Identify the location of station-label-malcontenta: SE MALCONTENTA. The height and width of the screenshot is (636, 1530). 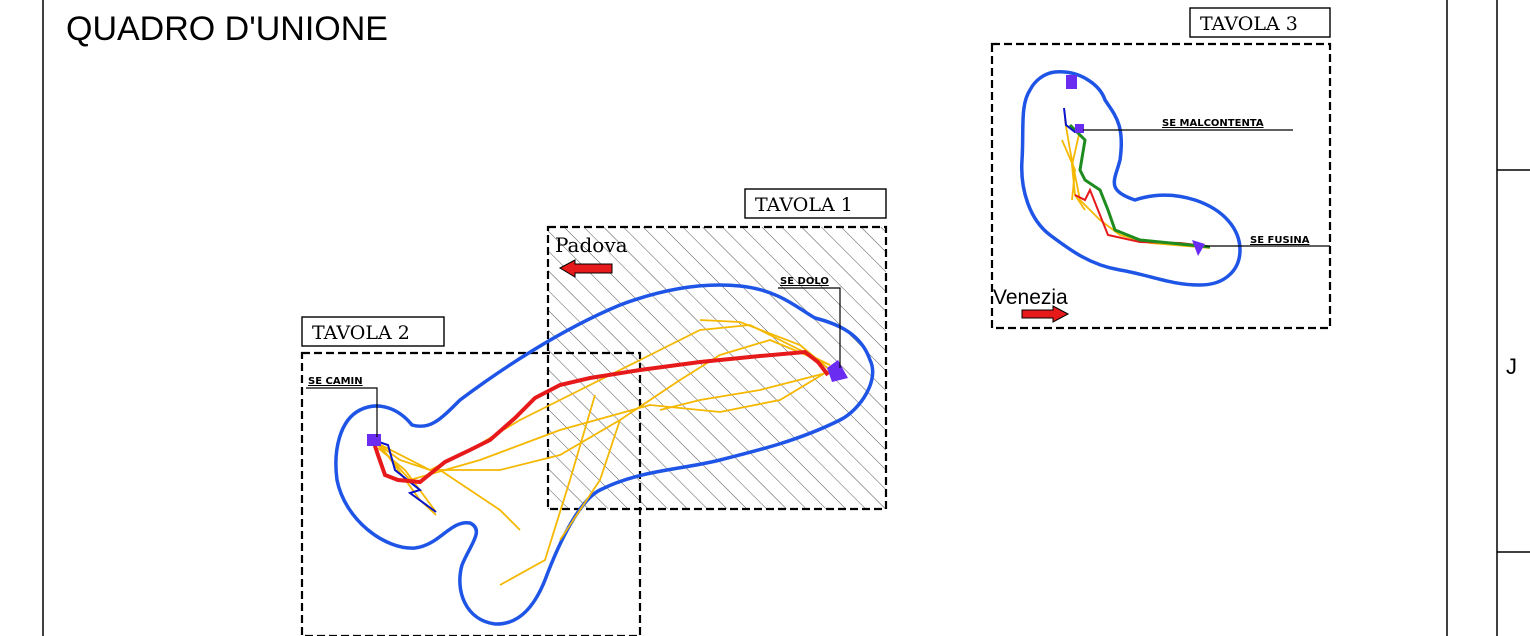
(1213, 123).